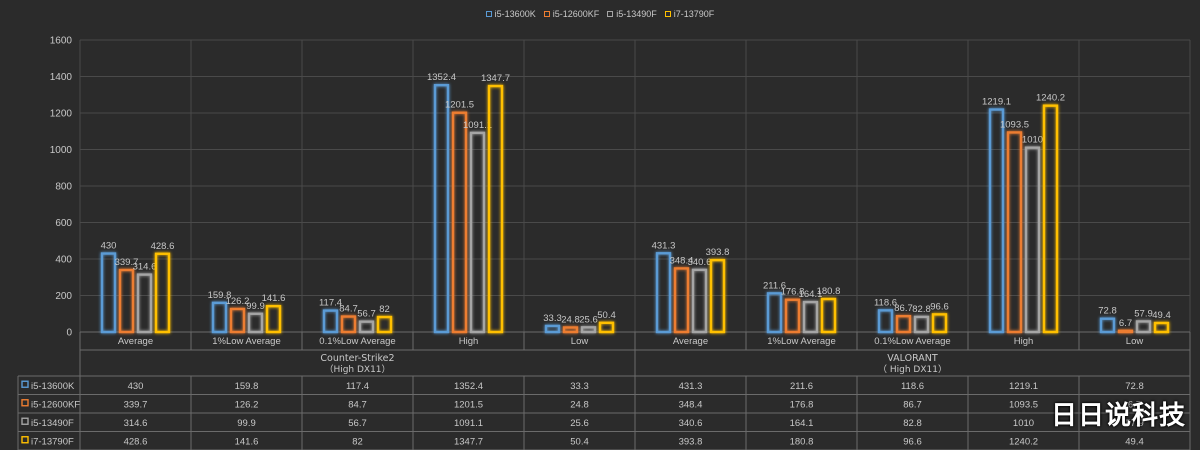 The image size is (1200, 450). What do you see at coordinates (579, 423) in the screenshot?
I see `table-cell: 25.6` at bounding box center [579, 423].